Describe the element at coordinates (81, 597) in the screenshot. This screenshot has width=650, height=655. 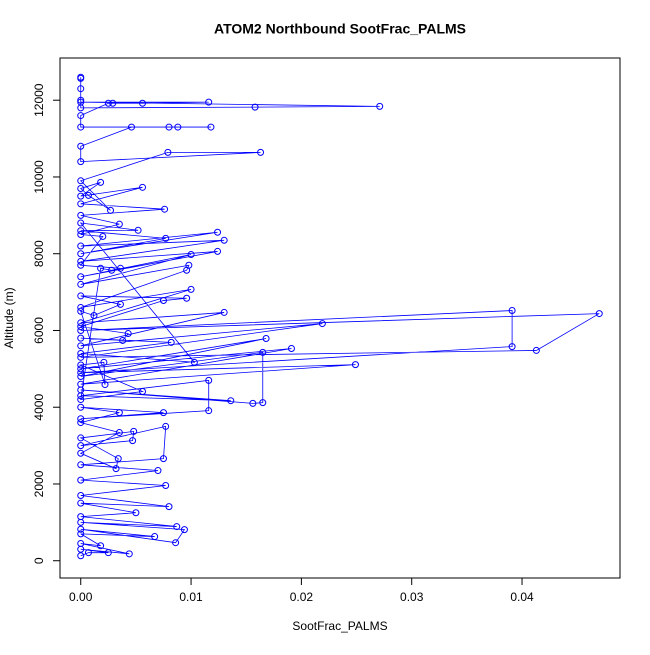
I see `x-tick-label: 0.00` at that location.